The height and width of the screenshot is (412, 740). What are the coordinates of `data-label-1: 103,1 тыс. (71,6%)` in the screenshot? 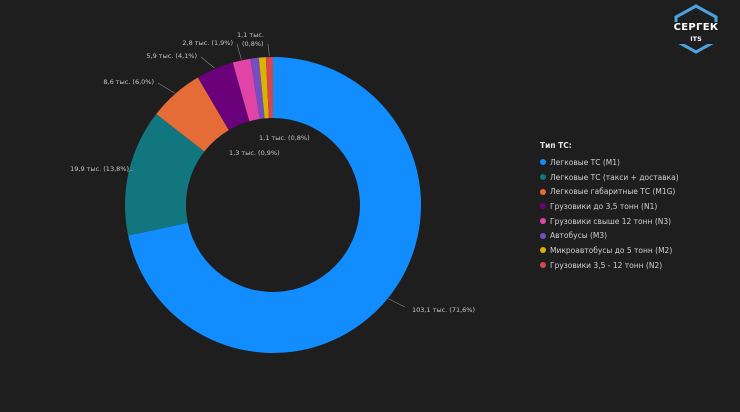 It's located at (443, 310).